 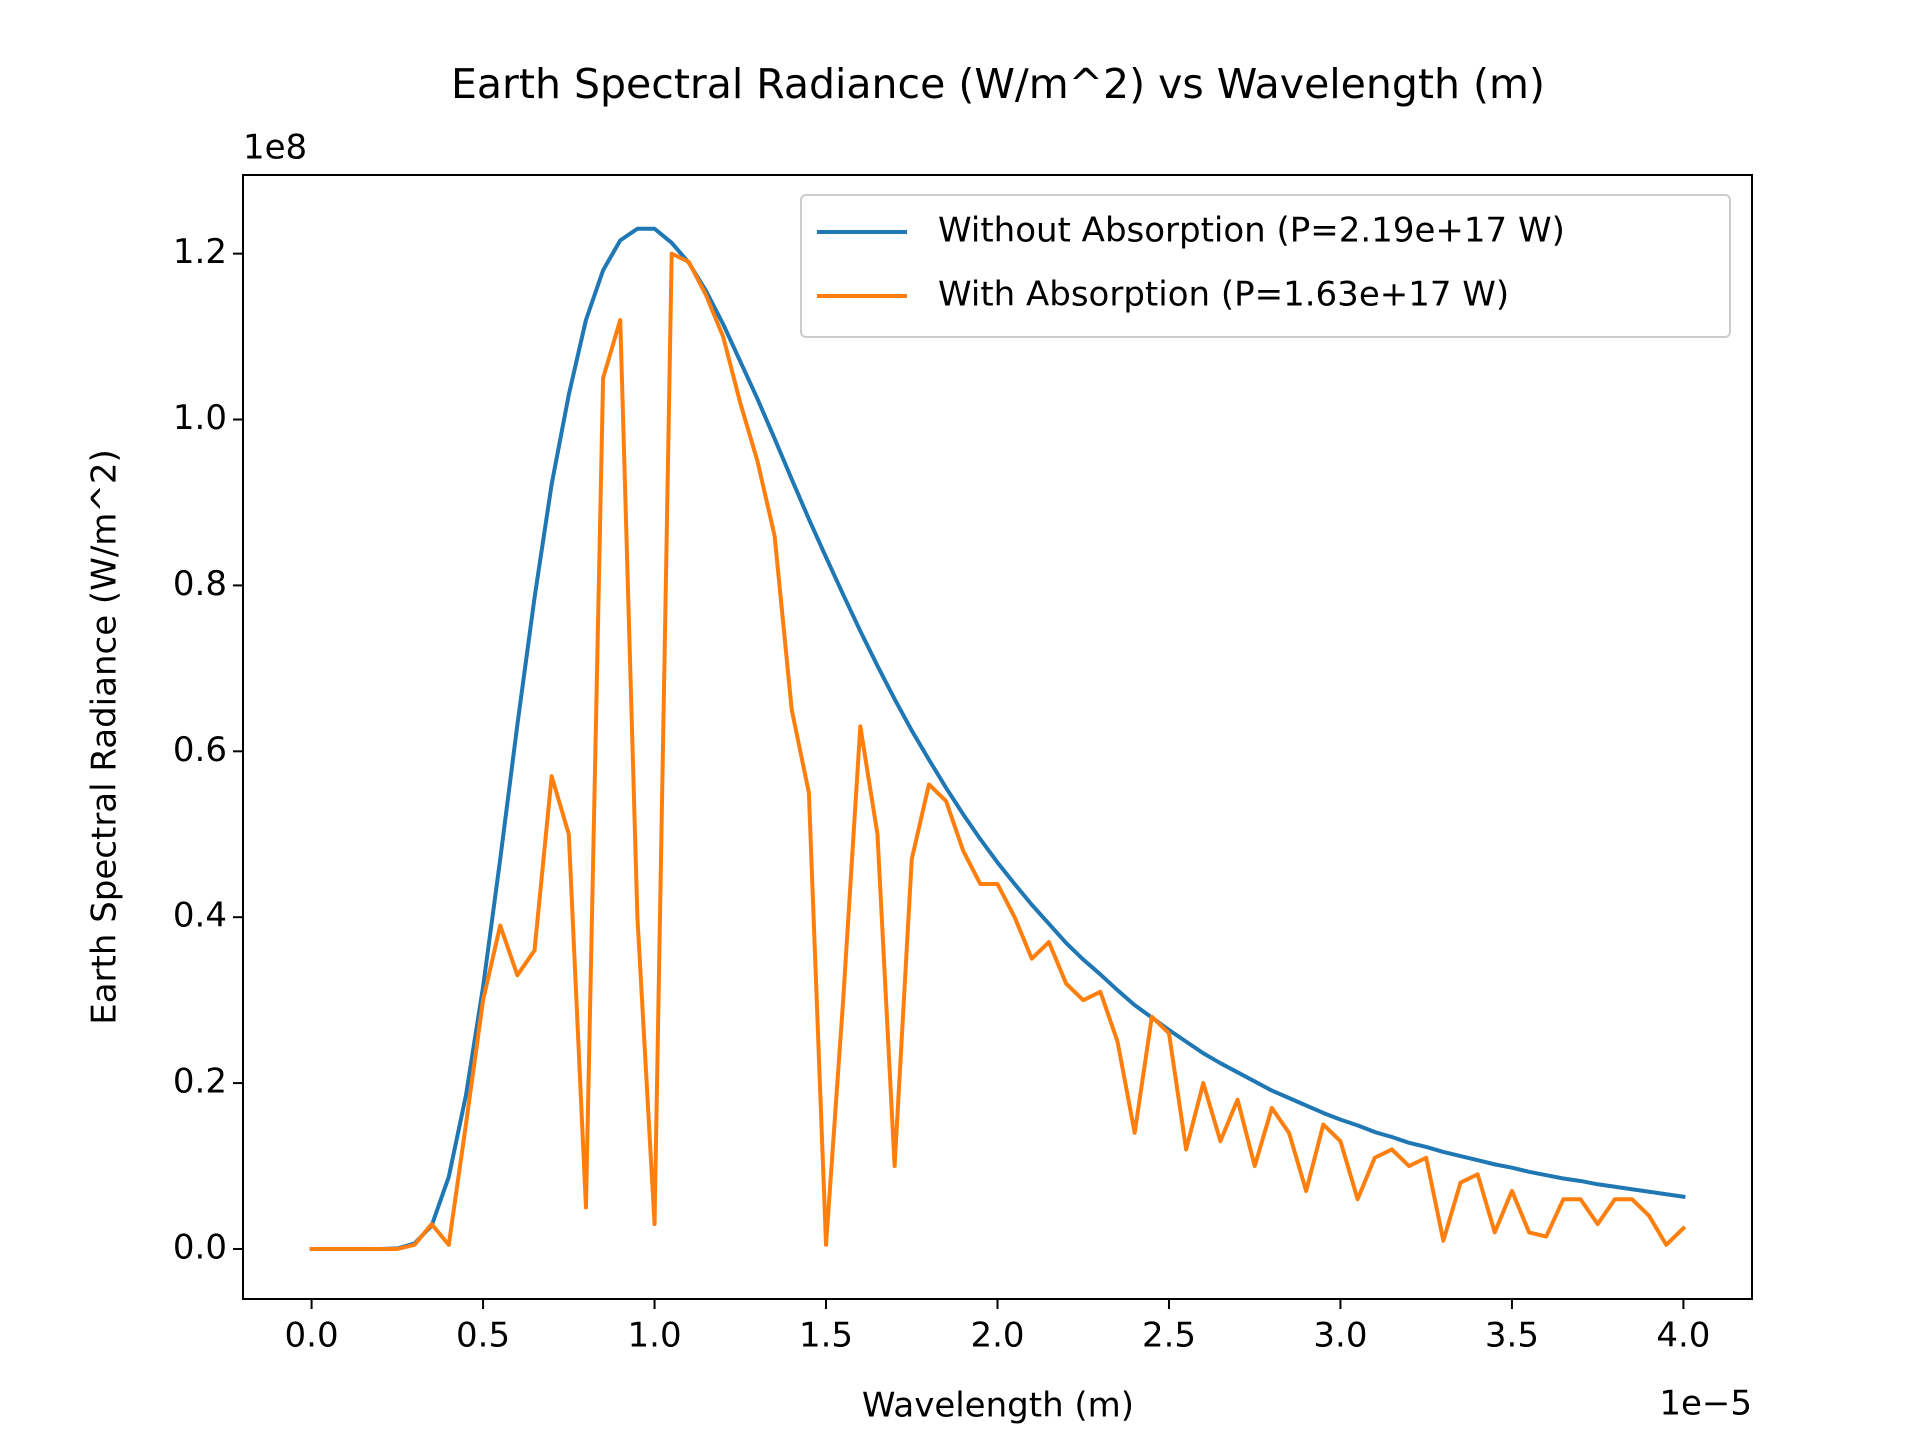 I want to click on x-tick-label: 0.0, so click(x=312, y=1336).